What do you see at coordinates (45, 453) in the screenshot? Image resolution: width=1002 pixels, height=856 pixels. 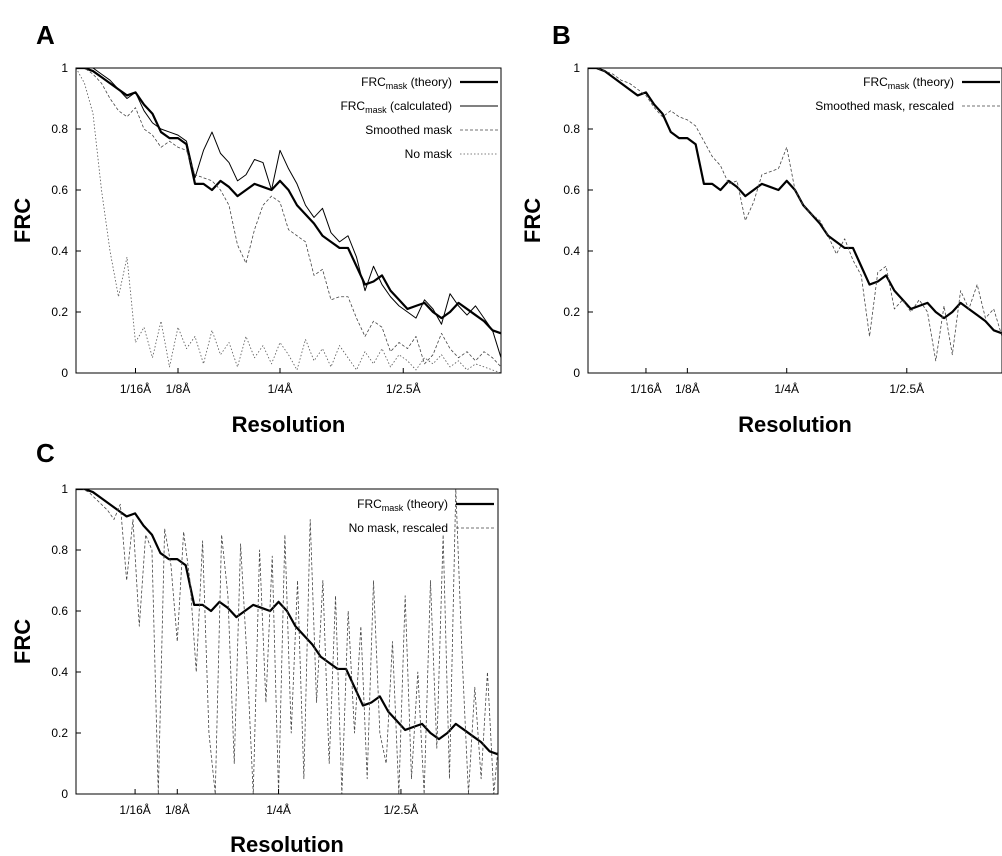 I see `panel-label: C` at bounding box center [45, 453].